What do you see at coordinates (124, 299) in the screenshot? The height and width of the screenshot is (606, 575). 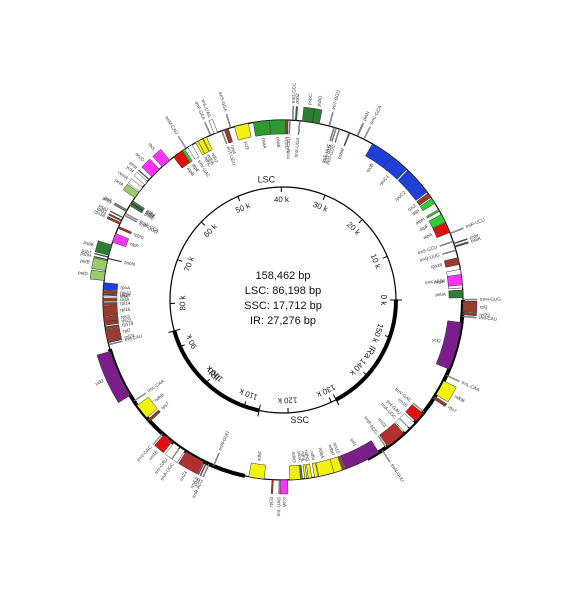 I see `gene-label: rps8` at bounding box center [124, 299].